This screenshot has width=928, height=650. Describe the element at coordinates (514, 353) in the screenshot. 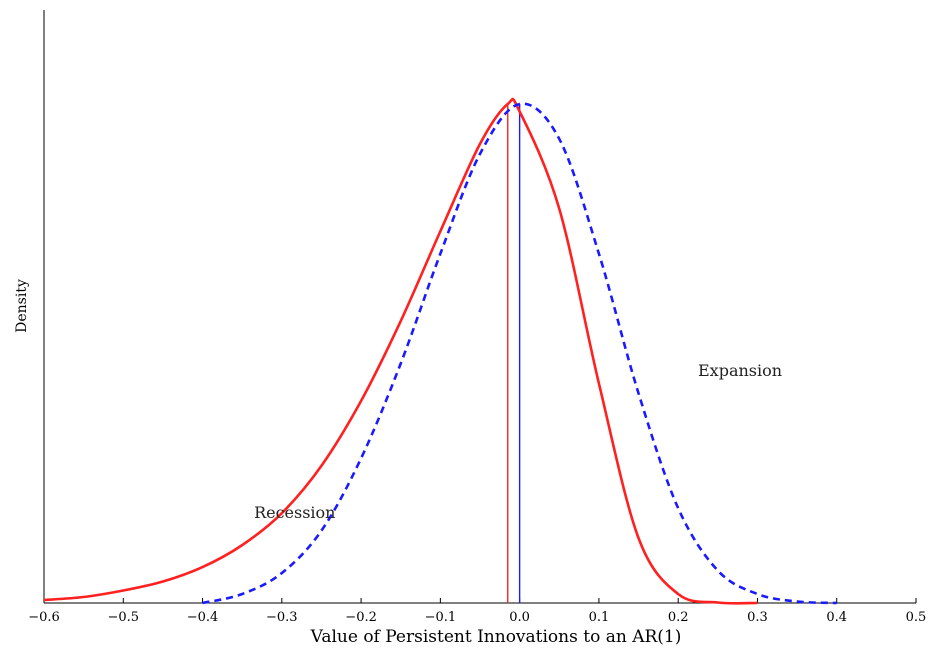

I see `mean-markers` at that location.